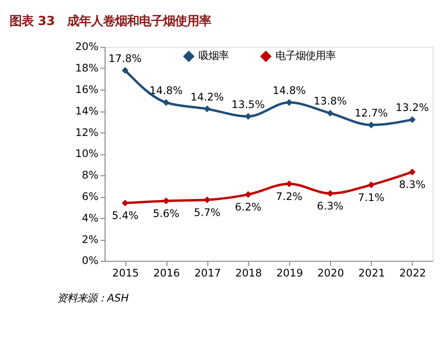  I want to click on chart-title: 图表 33 成年人卷烟和电子烟使用率, so click(111, 21).